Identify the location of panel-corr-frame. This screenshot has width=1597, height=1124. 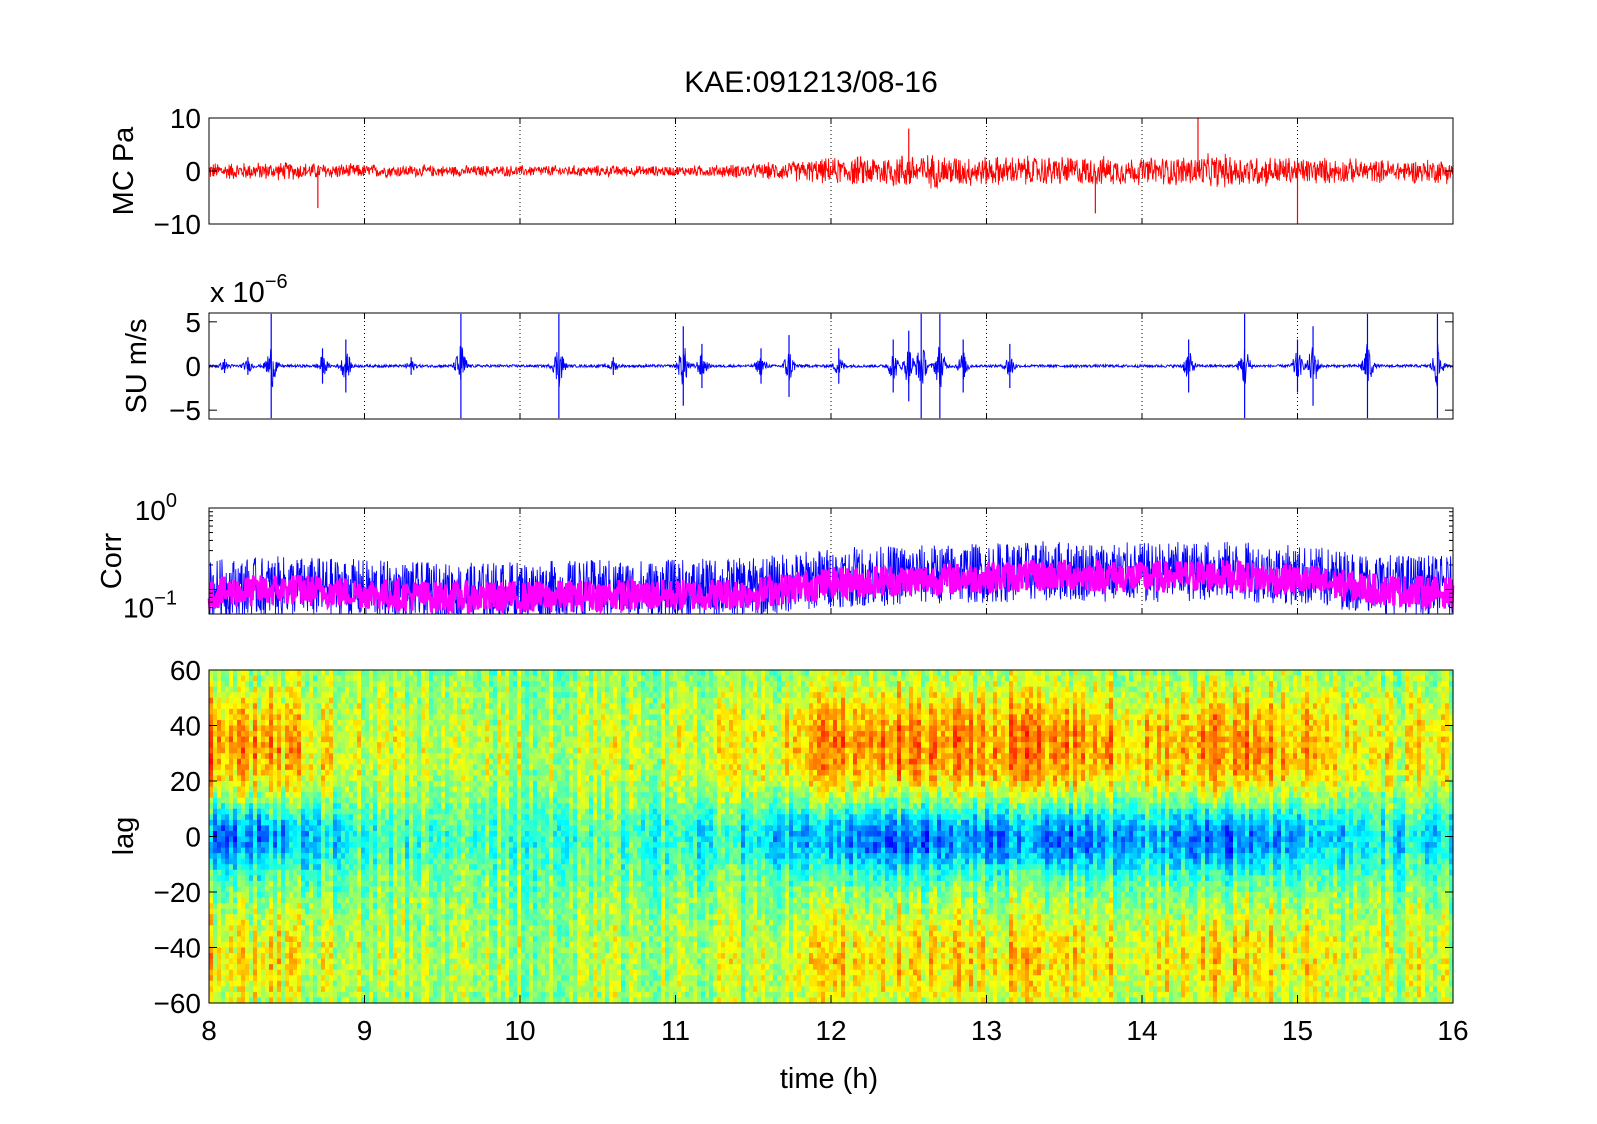
(831, 561).